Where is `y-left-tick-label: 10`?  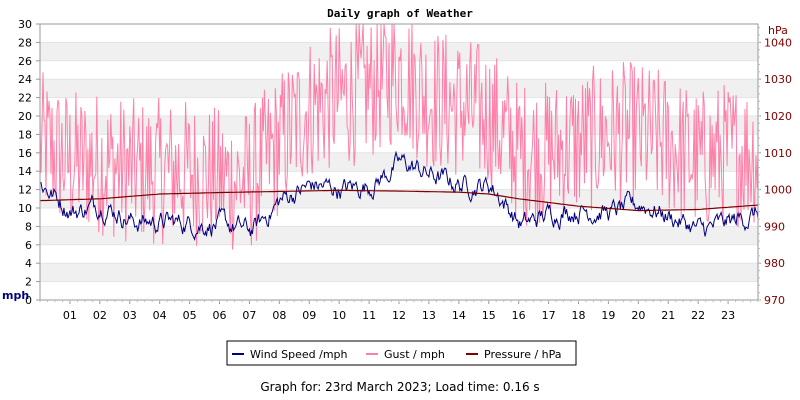
y-left-tick-label: 10 is located at coordinates (25, 208).